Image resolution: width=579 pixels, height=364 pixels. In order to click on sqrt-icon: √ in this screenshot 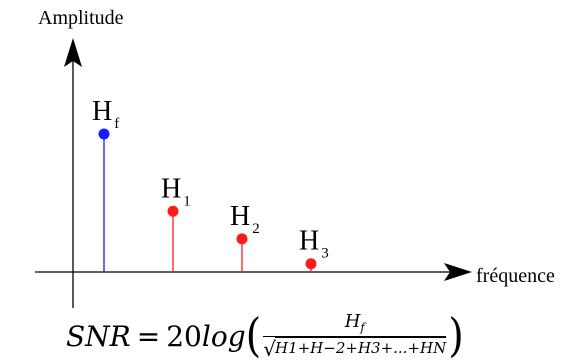, I will do `click(269, 348)`.